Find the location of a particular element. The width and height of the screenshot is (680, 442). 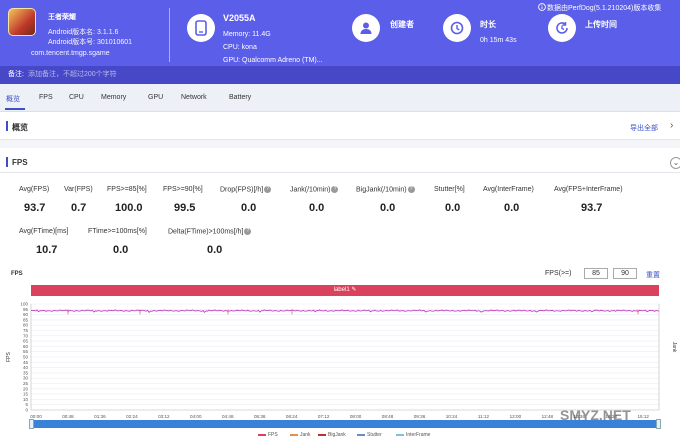

legend-item-stutter: Stutter is located at coordinates (369, 435).